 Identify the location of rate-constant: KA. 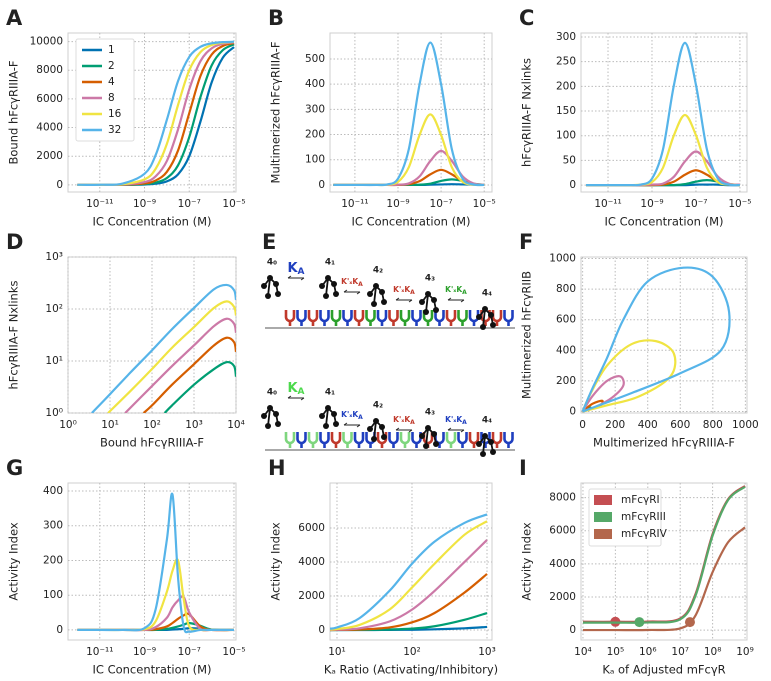
(295, 269).